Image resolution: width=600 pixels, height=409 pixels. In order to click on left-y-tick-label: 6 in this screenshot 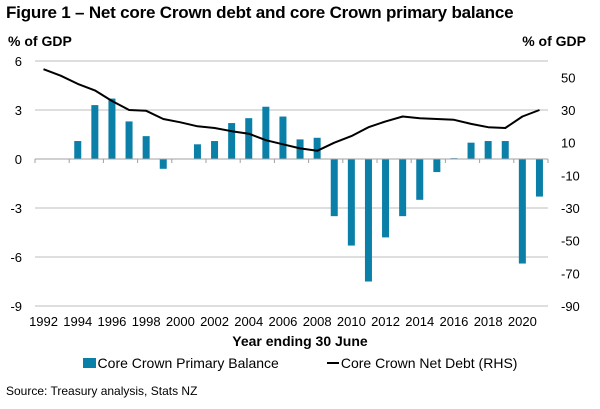, I will do `click(18, 61)`.